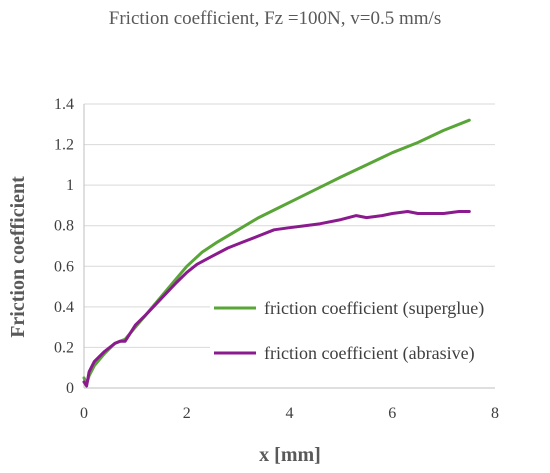 This screenshot has width=550, height=473. Describe the element at coordinates (70, 388) in the screenshot. I see `y-tick-label: 0` at that location.